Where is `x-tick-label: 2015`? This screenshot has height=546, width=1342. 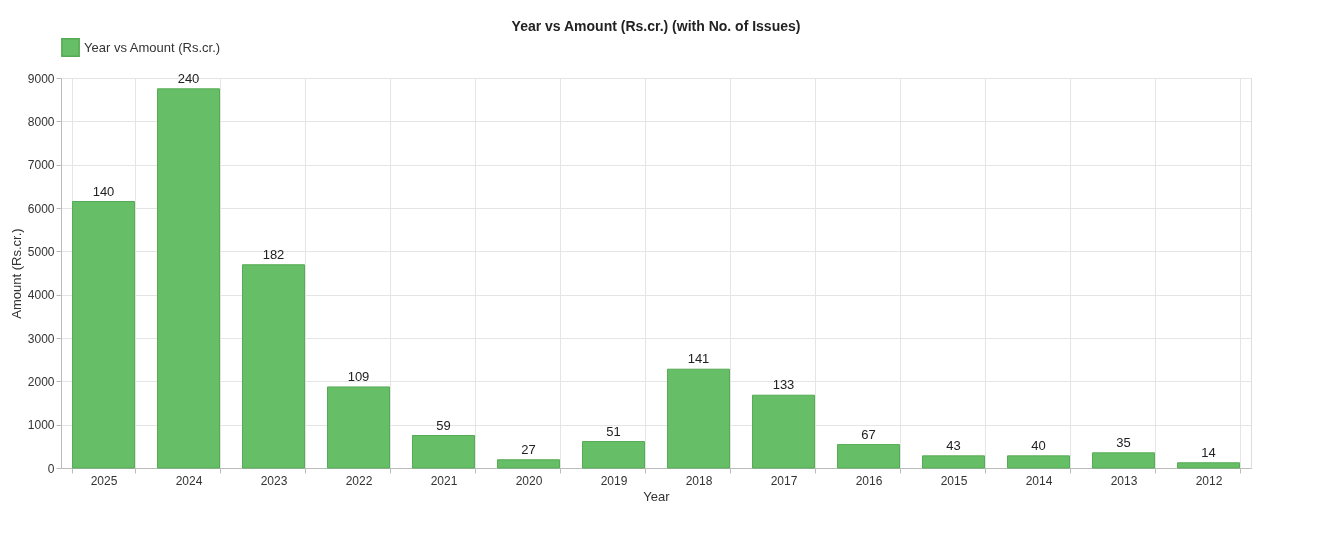
x-tick-label: 2015 is located at coordinates (954, 480).